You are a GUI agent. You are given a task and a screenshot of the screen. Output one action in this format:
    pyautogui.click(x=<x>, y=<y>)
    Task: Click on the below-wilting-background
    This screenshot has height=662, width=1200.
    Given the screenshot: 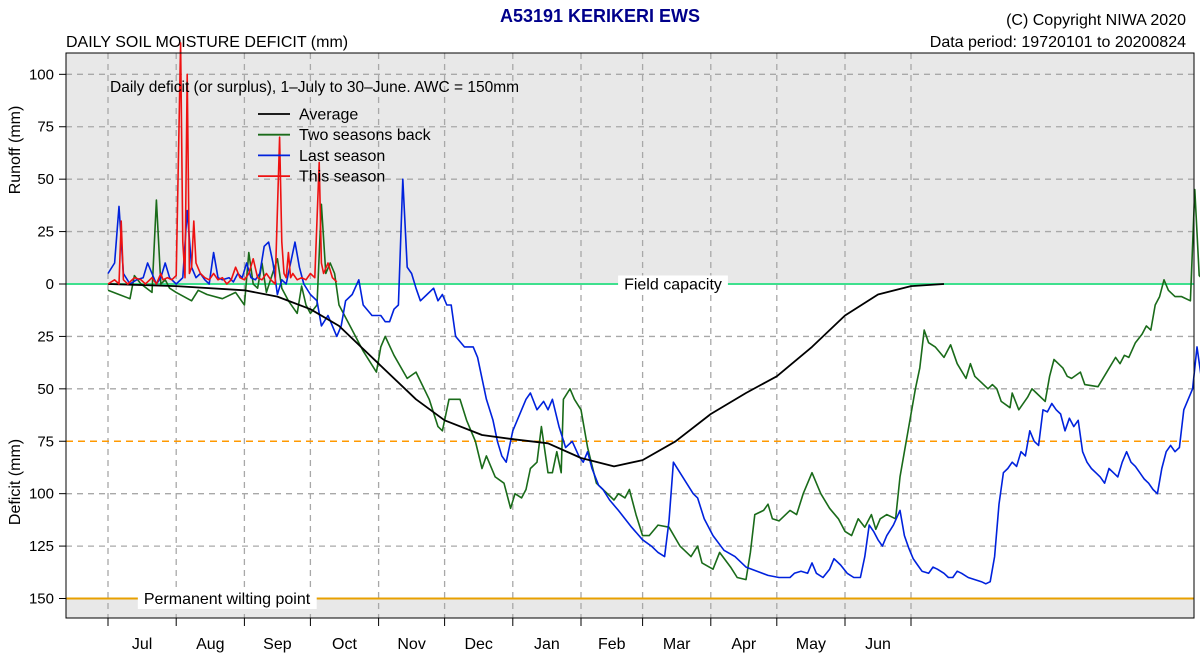 What is the action you would take?
    pyautogui.click(x=630, y=608)
    